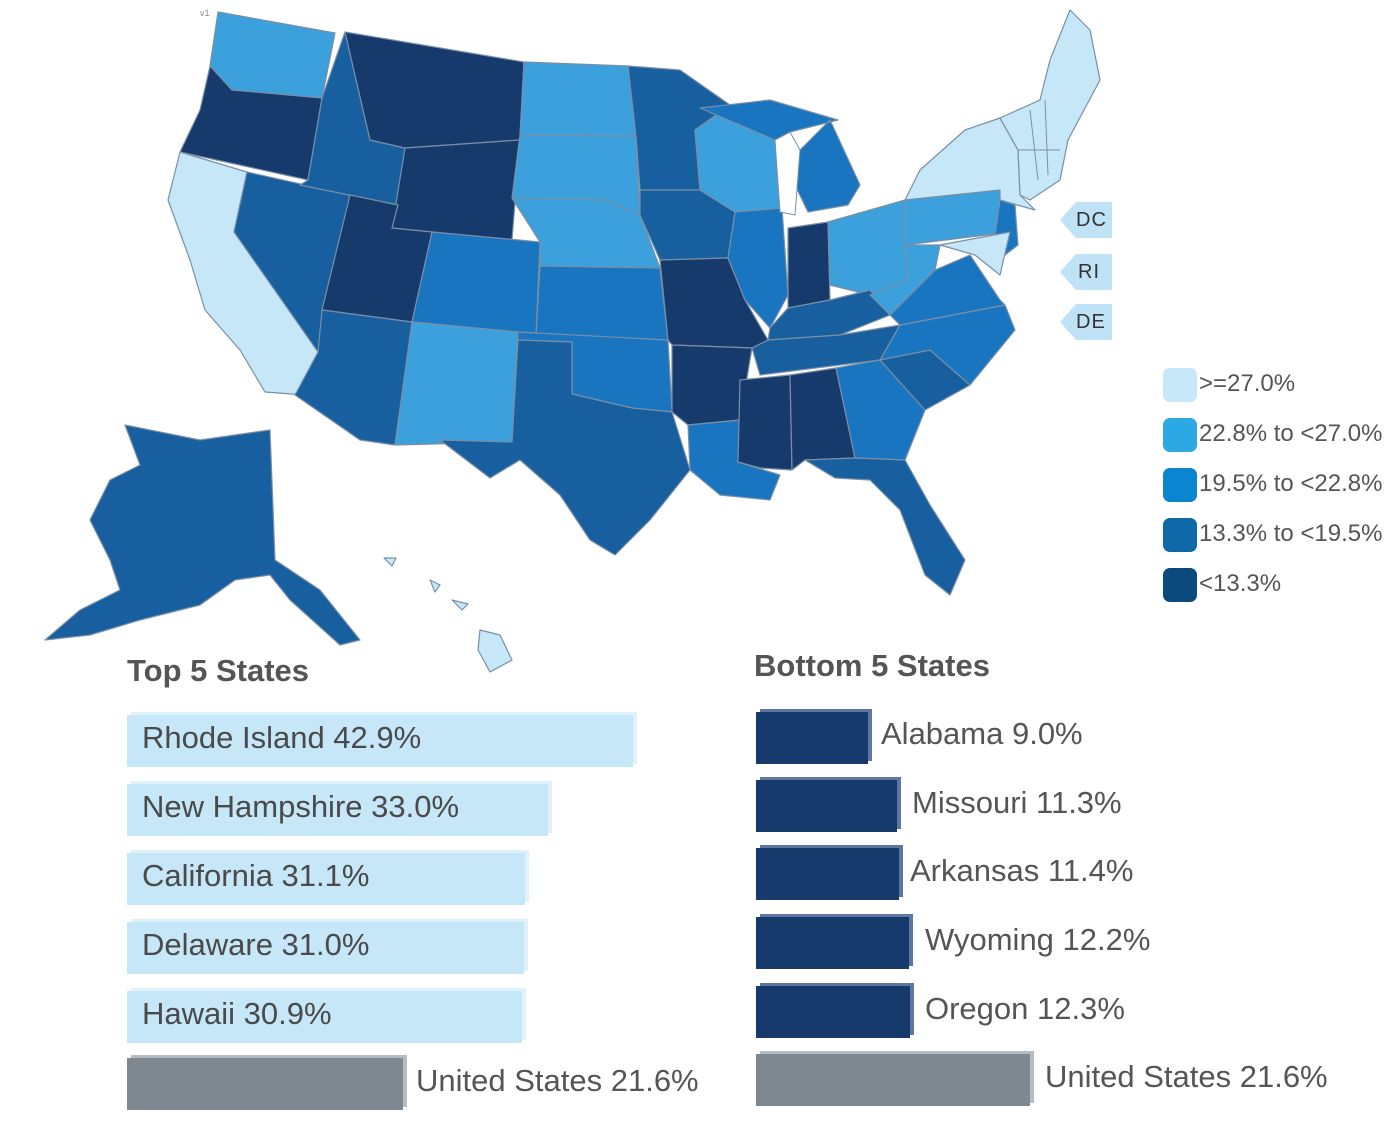  I want to click on state-north-dakota, so click(578, 99).